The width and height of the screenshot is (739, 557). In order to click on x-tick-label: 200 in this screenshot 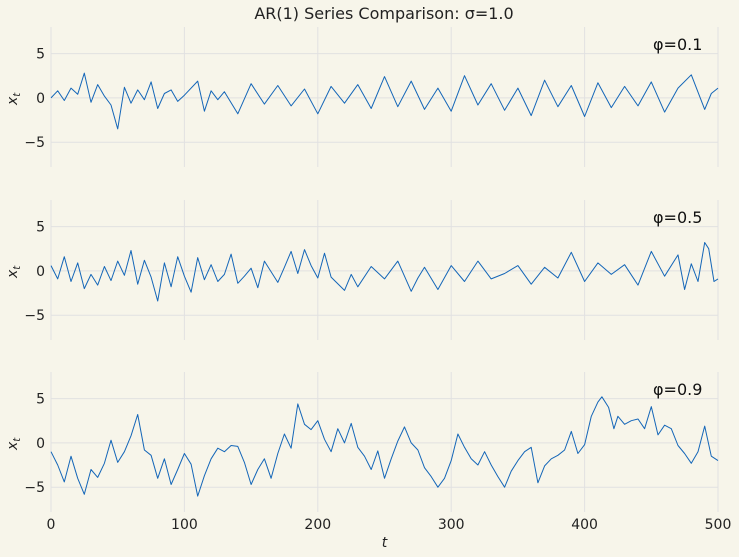, I will do `click(317, 525)`.